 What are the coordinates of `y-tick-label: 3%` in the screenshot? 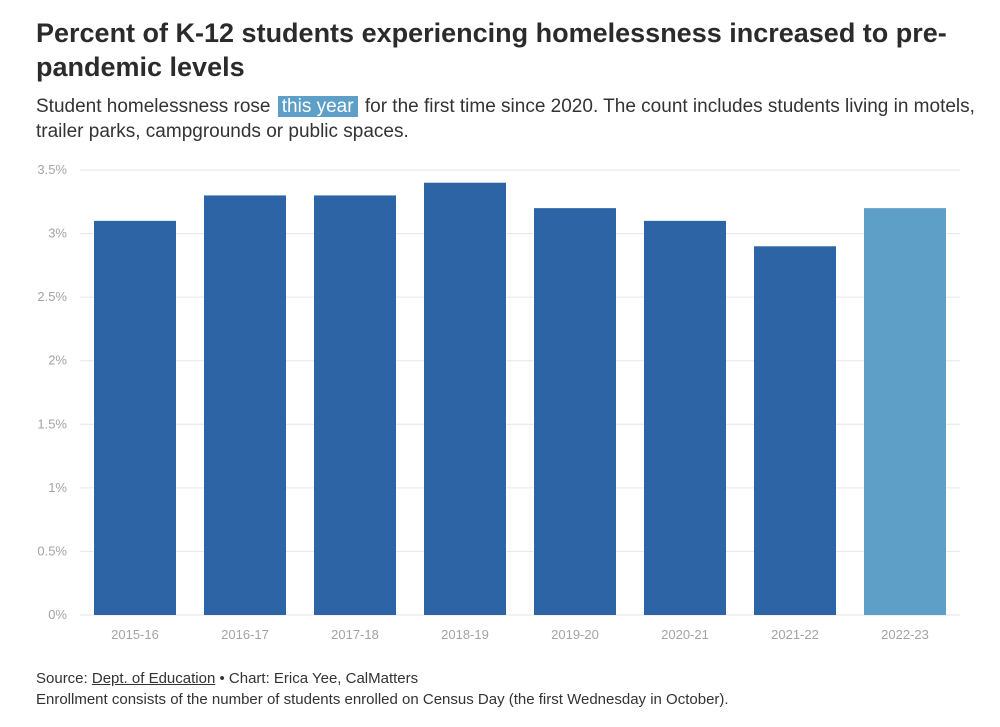 It's located at (57, 233).